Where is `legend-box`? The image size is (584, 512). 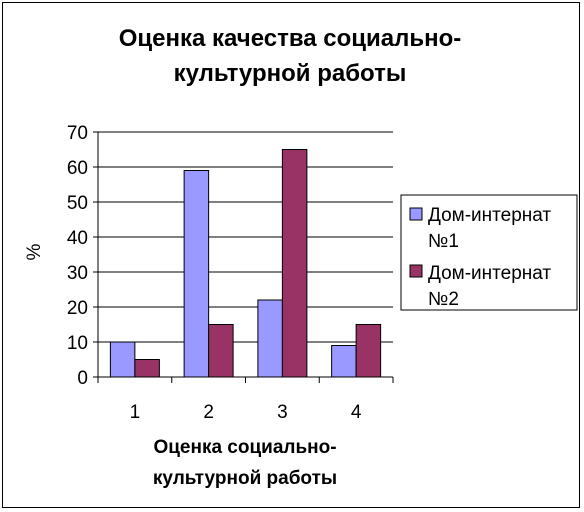 legend-box is located at coordinates (489, 252).